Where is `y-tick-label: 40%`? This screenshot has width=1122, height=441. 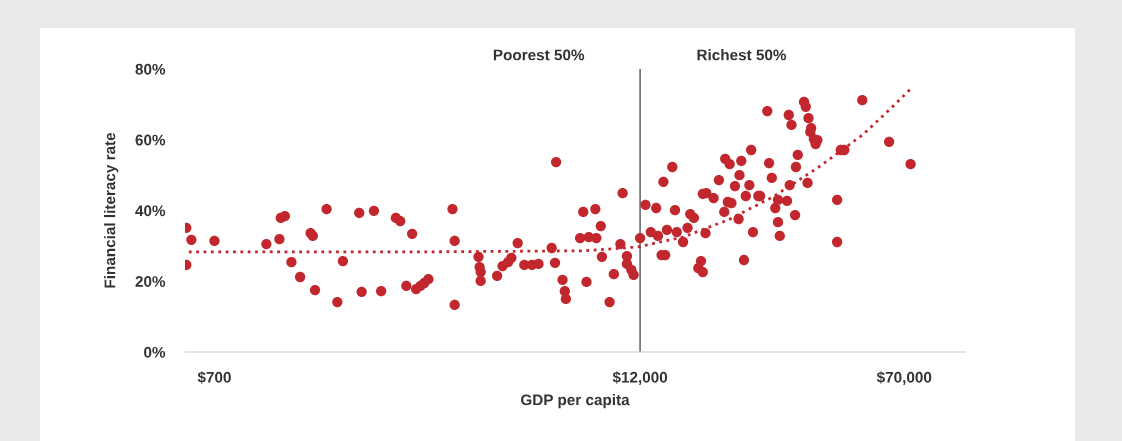
y-tick-label: 40% is located at coordinates (150, 211).